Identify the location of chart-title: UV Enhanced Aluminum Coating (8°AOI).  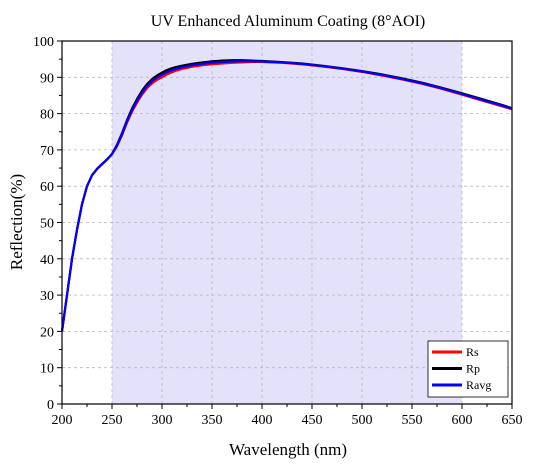
(288, 21).